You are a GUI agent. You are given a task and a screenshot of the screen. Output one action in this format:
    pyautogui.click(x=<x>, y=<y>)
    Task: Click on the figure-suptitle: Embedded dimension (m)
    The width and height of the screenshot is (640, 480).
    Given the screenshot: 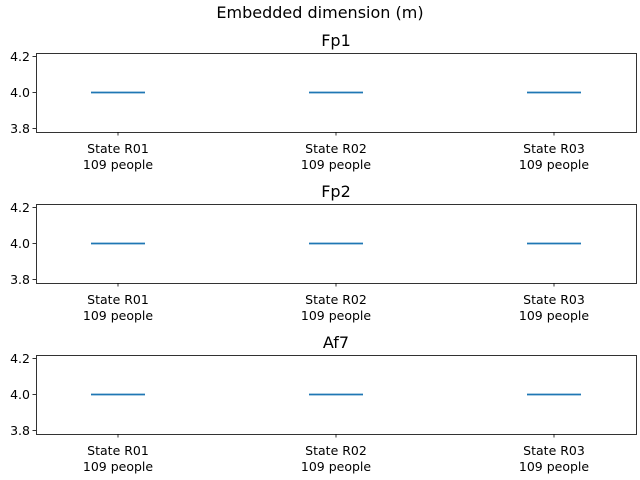 What is the action you would take?
    pyautogui.click(x=319, y=12)
    